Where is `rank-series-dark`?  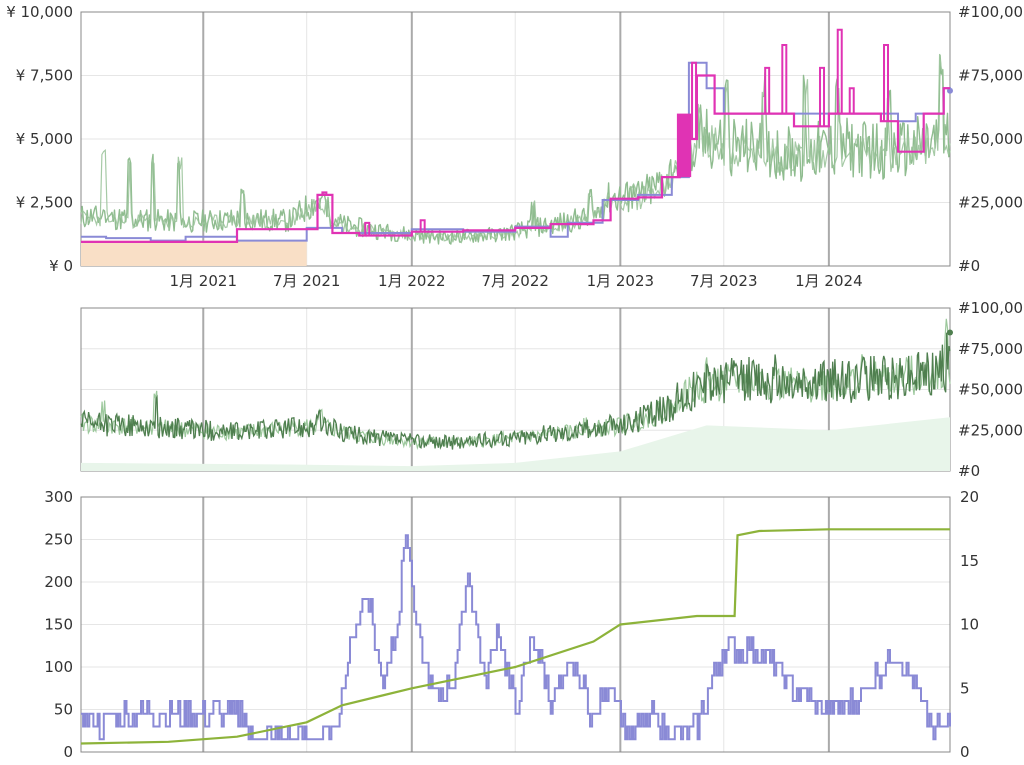
rank-series-dark is located at coordinates (515, 391).